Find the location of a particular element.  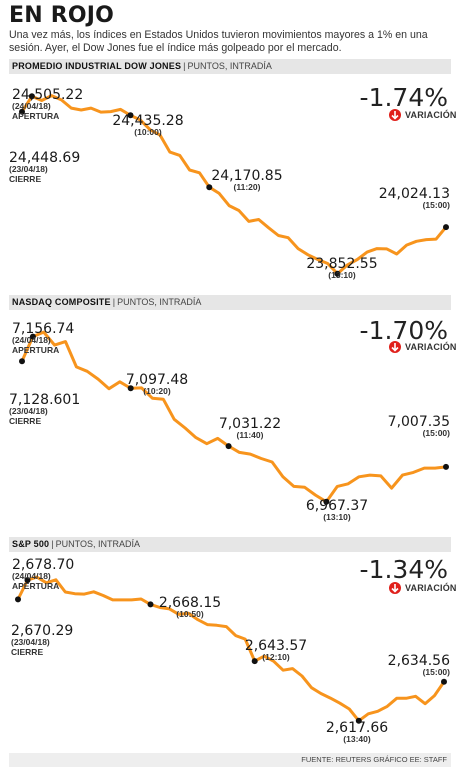

sp500-1210-time: (12:10) is located at coordinates (276, 657).